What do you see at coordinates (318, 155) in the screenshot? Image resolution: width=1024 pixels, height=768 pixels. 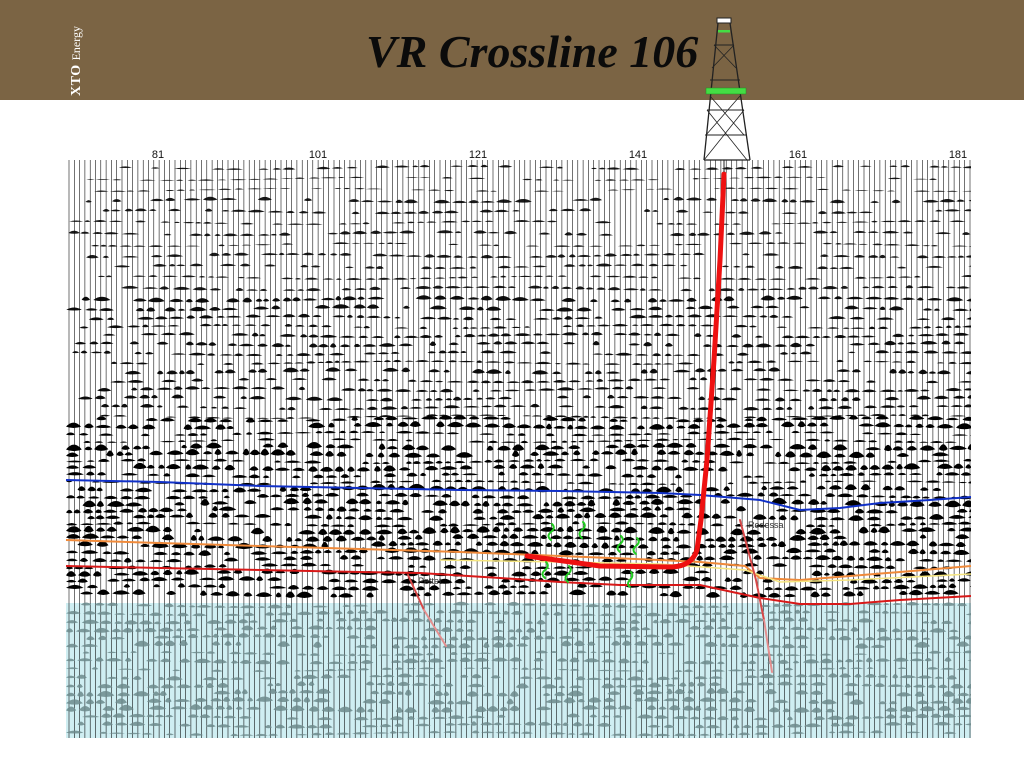 I see `trace-label-101: 101` at bounding box center [318, 155].